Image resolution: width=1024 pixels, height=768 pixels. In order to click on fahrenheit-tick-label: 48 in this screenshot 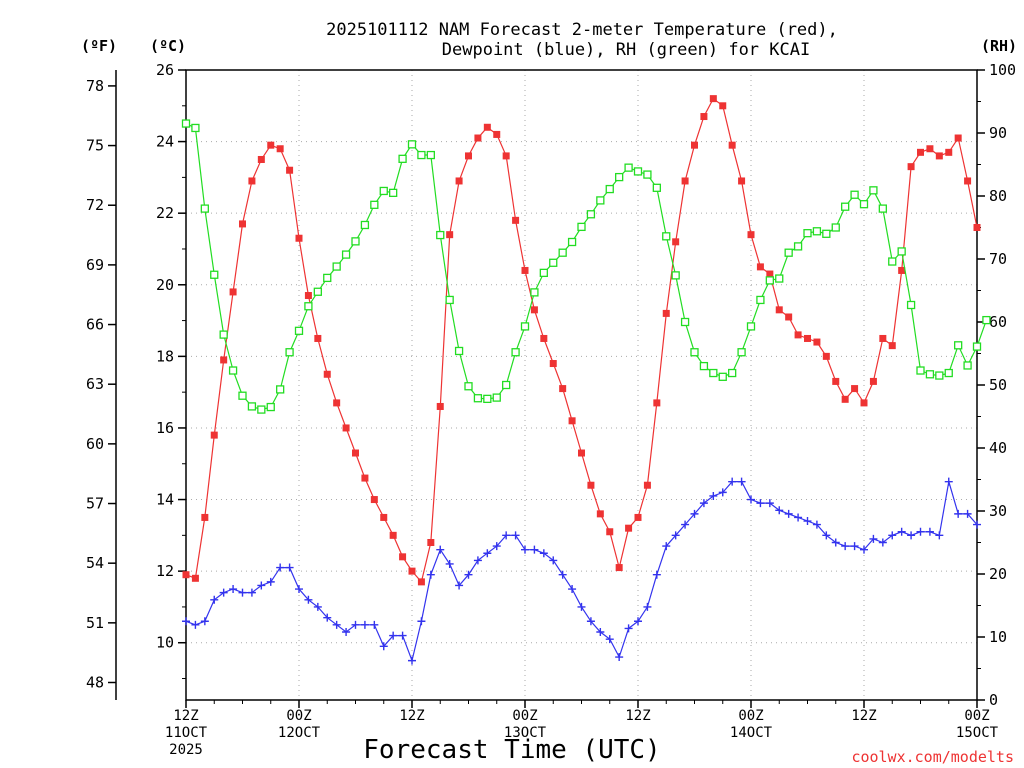, I will do `click(95, 683)`.